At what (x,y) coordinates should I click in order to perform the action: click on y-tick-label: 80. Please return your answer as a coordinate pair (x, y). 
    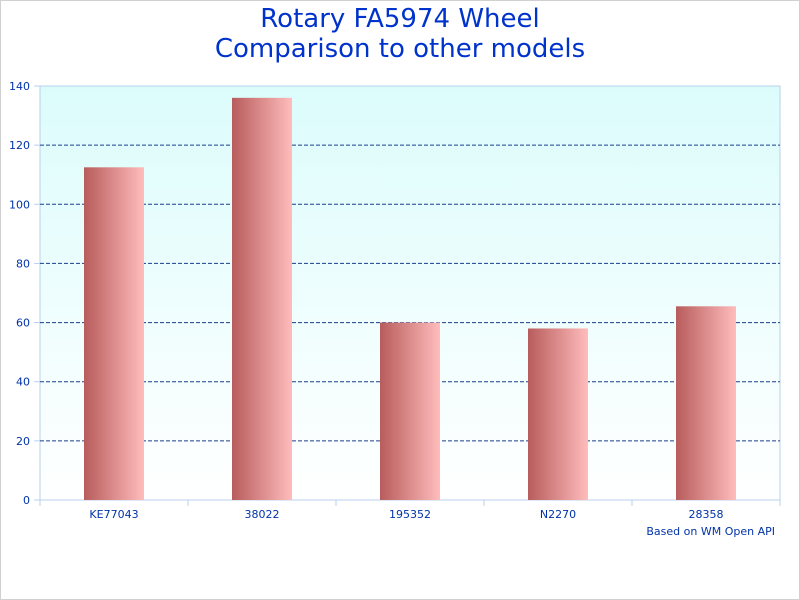
    Looking at the image, I should click on (23, 263).